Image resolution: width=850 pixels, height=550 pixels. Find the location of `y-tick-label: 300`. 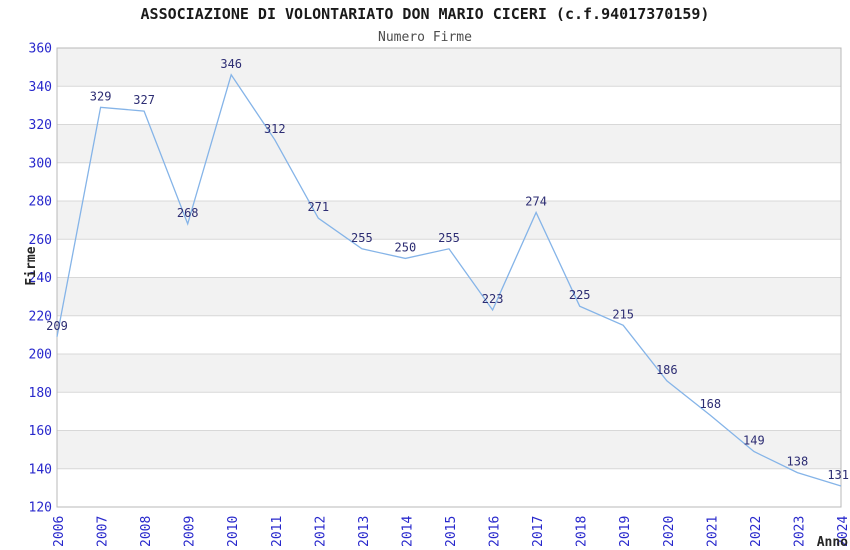

y-tick-label: 300 is located at coordinates (40, 163).